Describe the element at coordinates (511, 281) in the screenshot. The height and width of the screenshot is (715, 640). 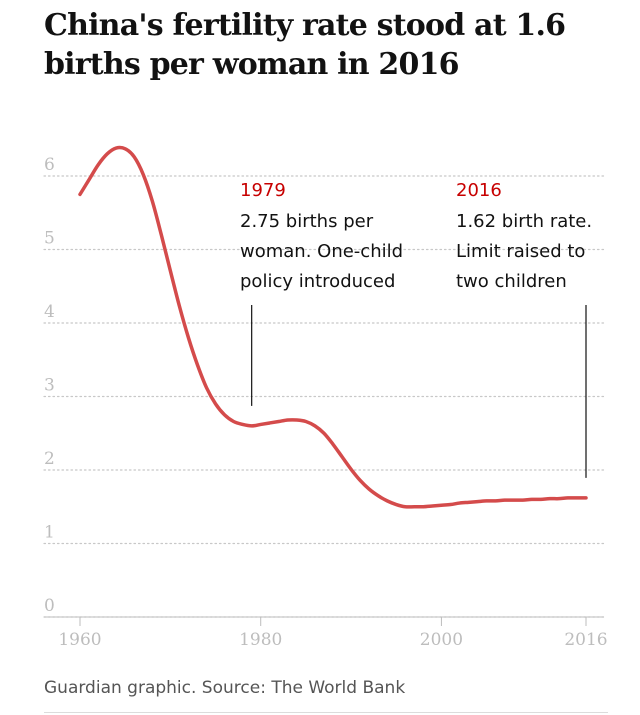
I see `annotation-text-line: two children` at that location.